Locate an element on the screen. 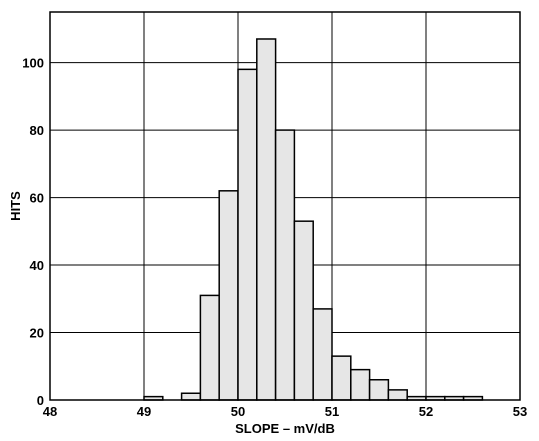 The image size is (539, 441). y-tick-label: 80 is located at coordinates (37, 130).